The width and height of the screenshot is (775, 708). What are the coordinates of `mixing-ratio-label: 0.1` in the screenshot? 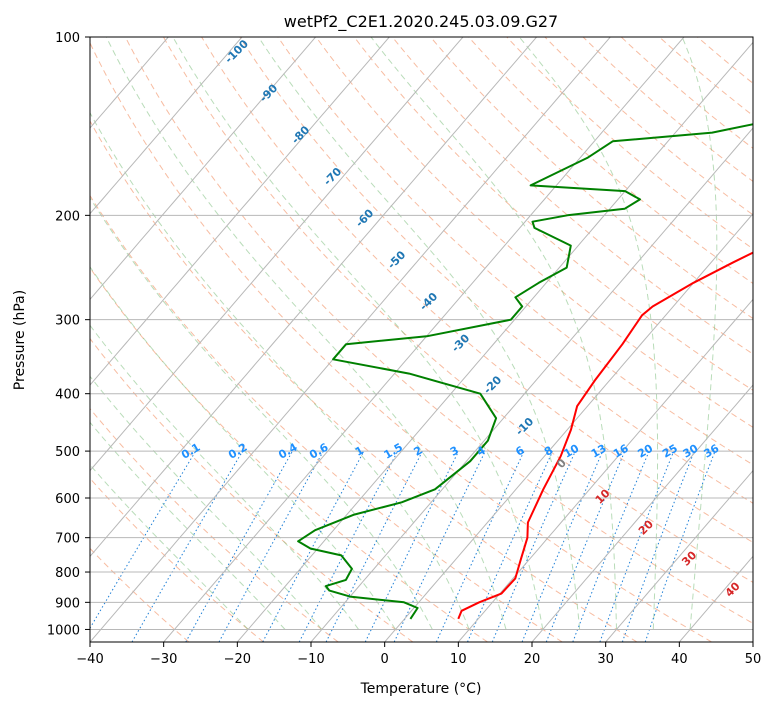 It's located at (190, 451).